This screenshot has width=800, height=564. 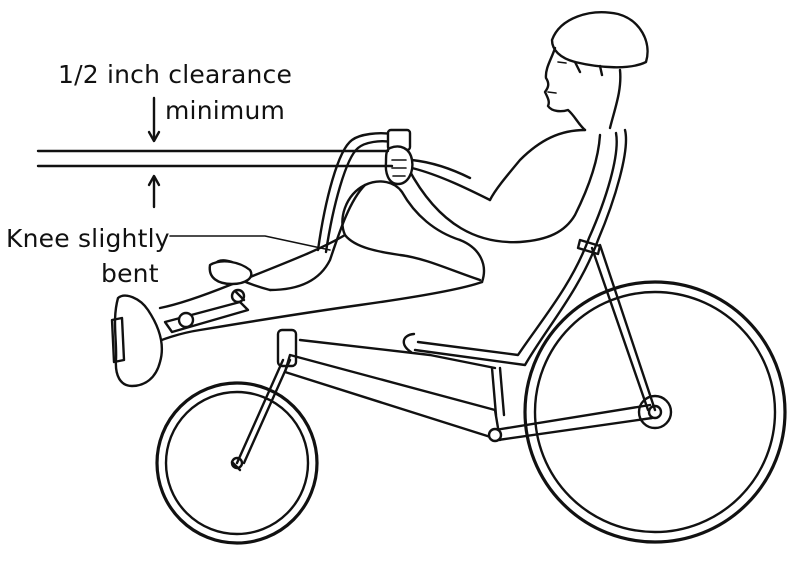 What do you see at coordinates (515, 247) in the screenshot?
I see `seat` at bounding box center [515, 247].